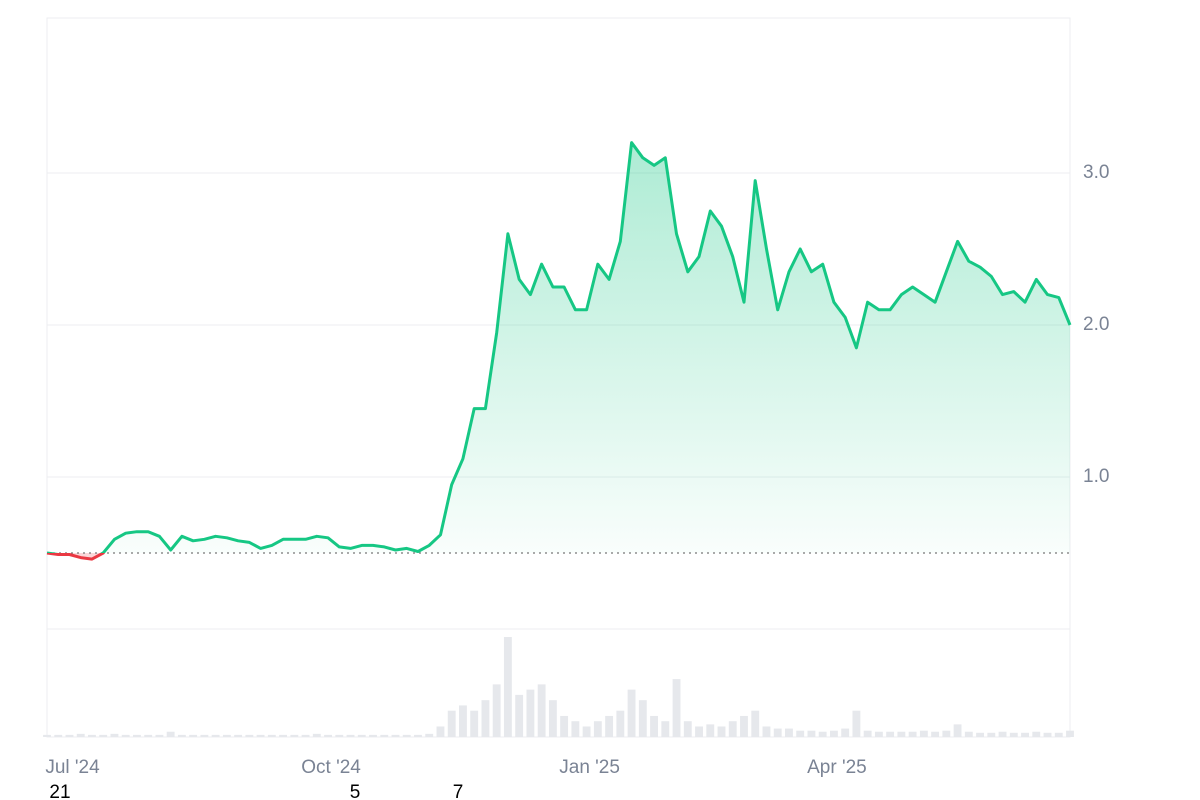 The image size is (1200, 800). Describe the element at coordinates (72, 767) in the screenshot. I see `x-tick-label: Jul '24` at that location.